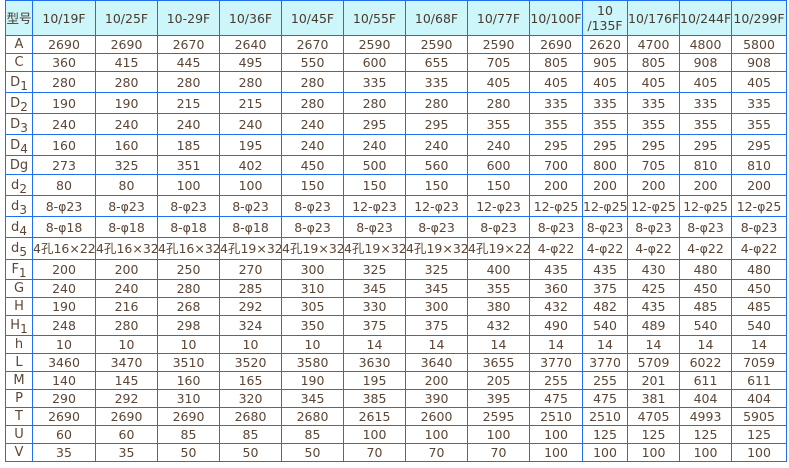 This screenshot has width=789, height=468. Describe the element at coordinates (250, 362) in the screenshot. I see `table-cell: 3520` at that location.